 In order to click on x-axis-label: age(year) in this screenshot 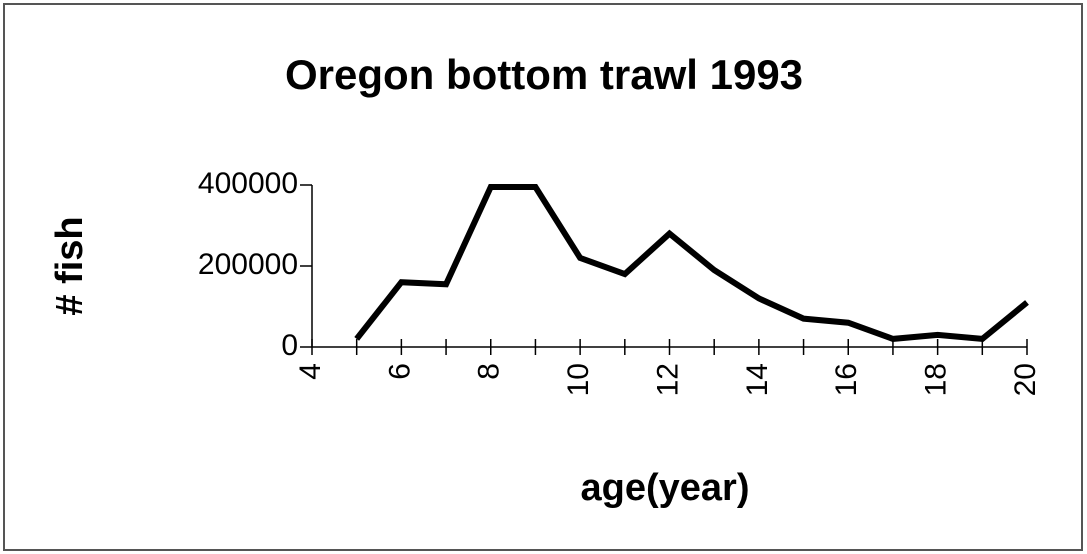, I will do `click(665, 488)`.